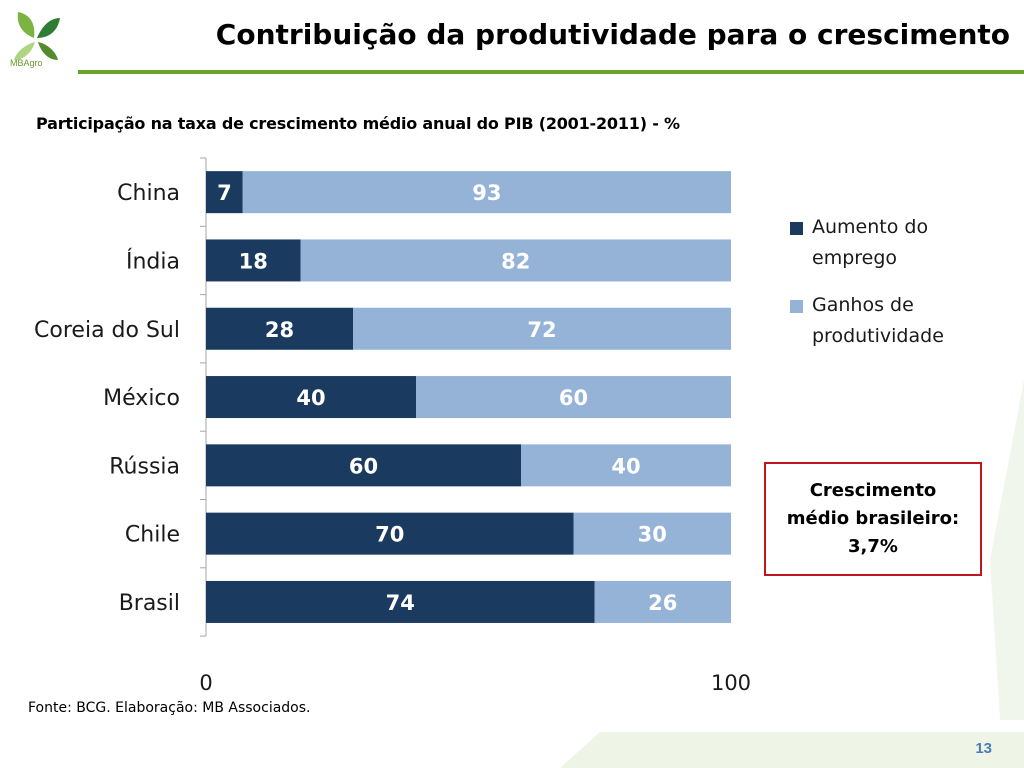  Describe the element at coordinates (870, 242) in the screenshot. I see `legend-label-employment: Aumento do emprego` at that location.